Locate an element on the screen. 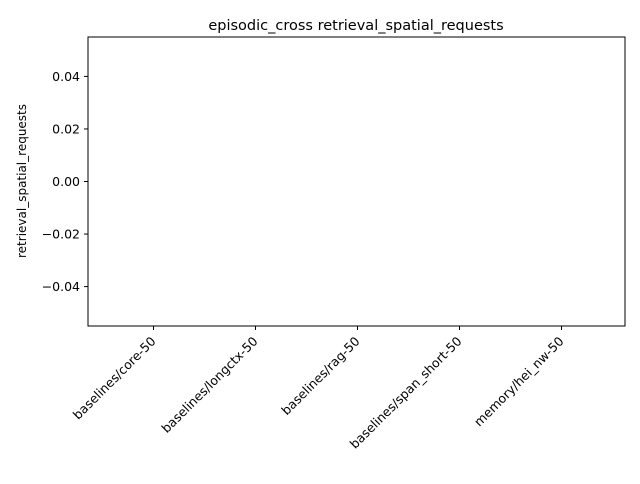 The height and width of the screenshot is (484, 640). y-tick-label: 0.00 is located at coordinates (66, 181).